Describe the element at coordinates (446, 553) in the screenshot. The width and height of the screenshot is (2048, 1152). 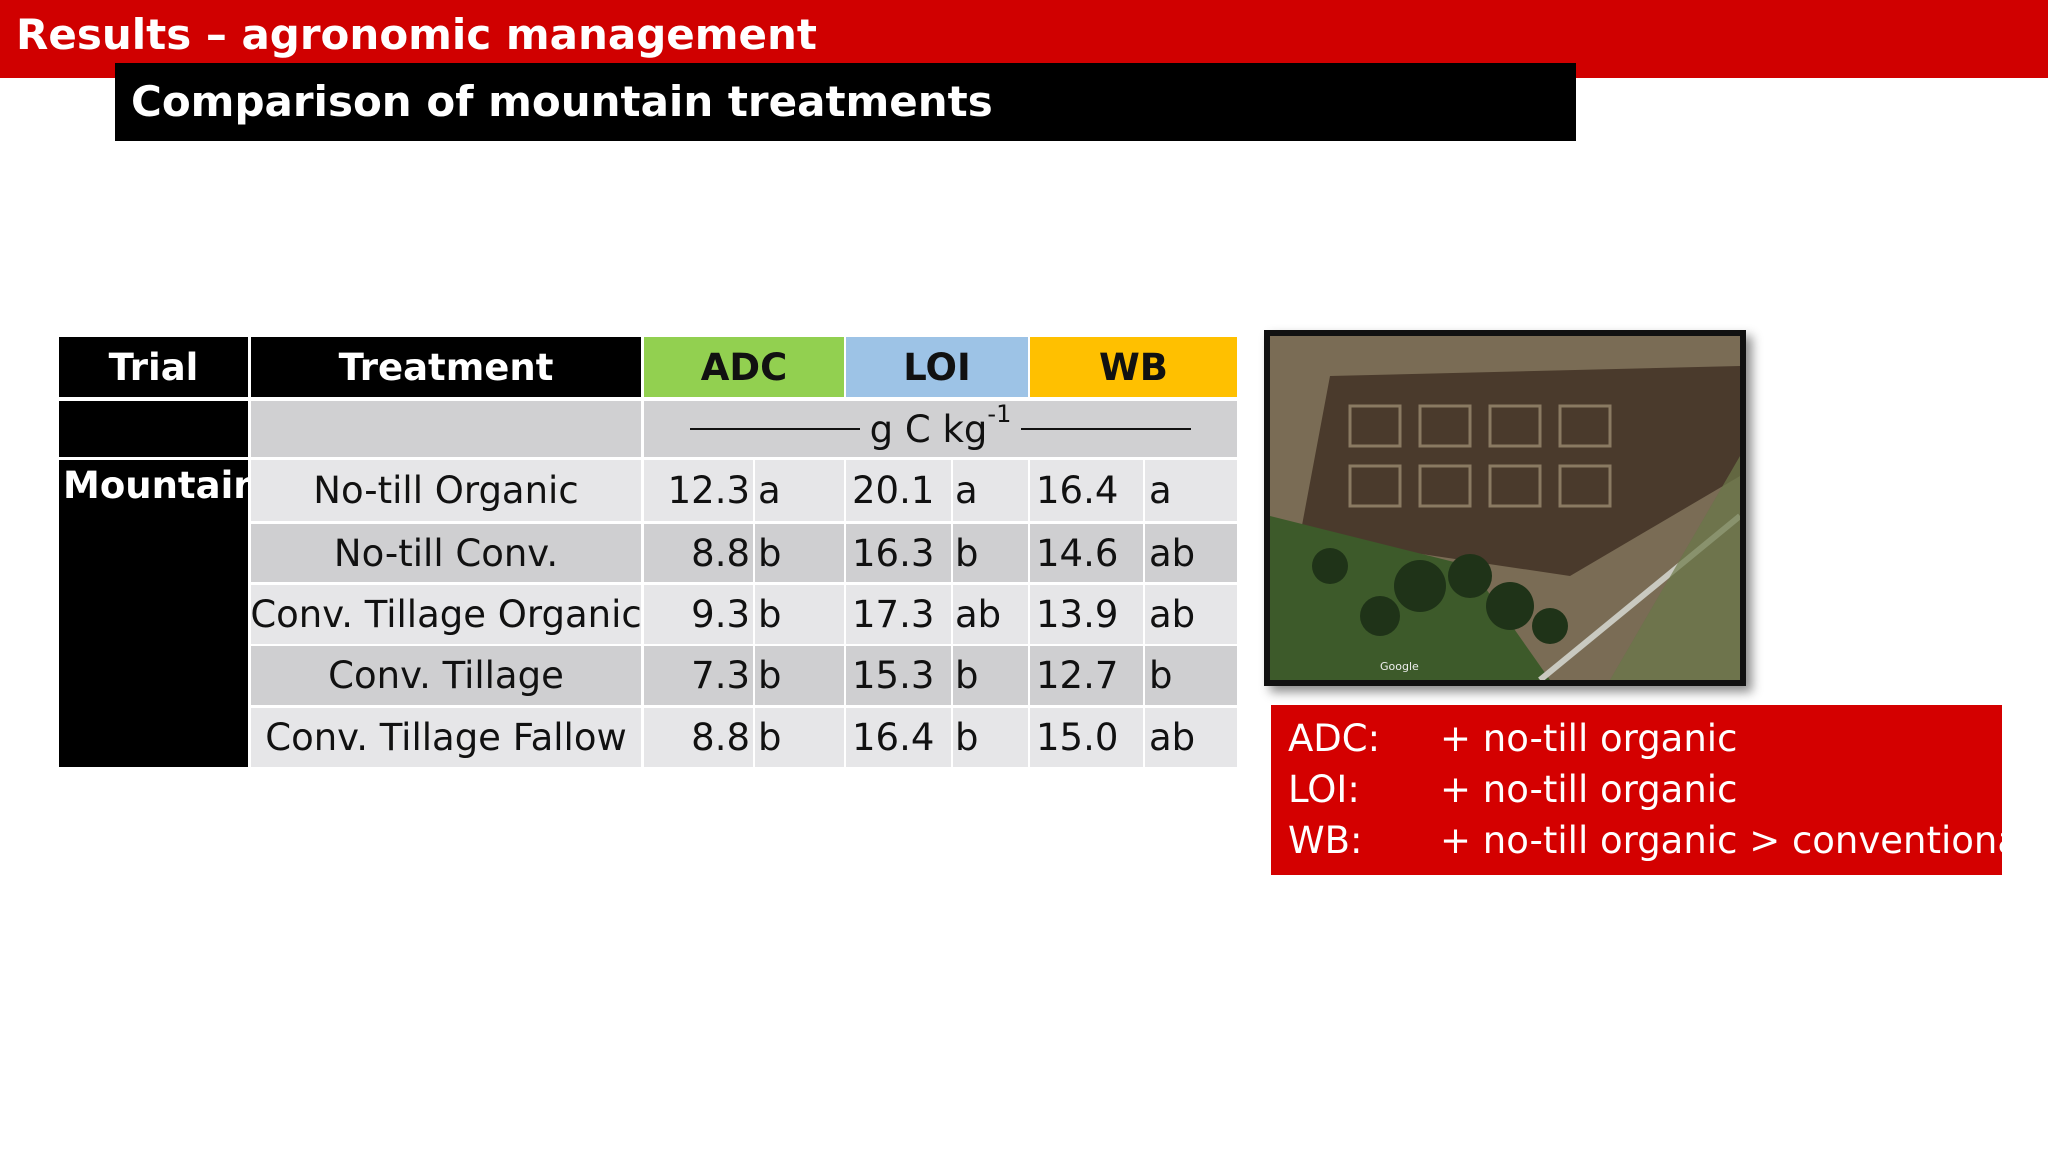
I see `treatment-cell: No-till Conv.` at that location.